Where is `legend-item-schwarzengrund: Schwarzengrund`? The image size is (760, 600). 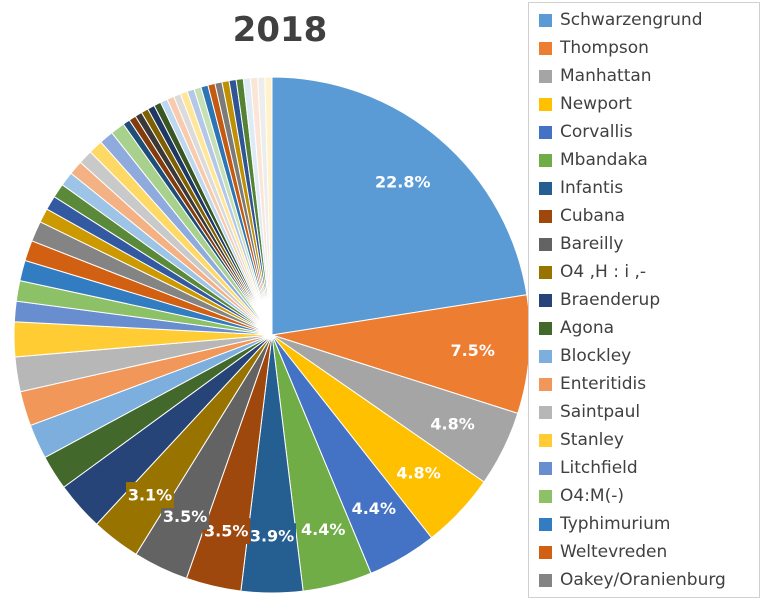
legend-item-schwarzengrund: Schwarzengrund is located at coordinates (621, 20).